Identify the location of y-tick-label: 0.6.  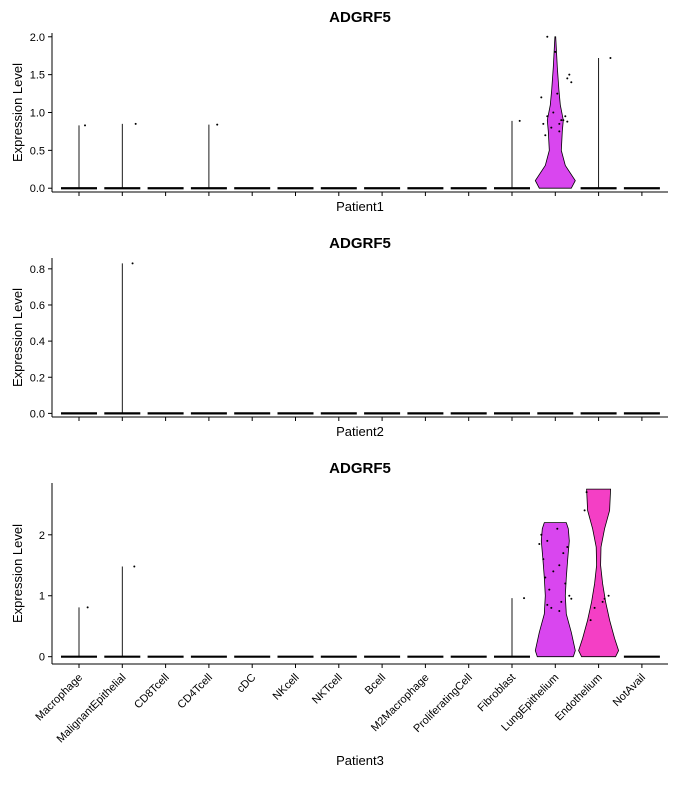
(37, 306).